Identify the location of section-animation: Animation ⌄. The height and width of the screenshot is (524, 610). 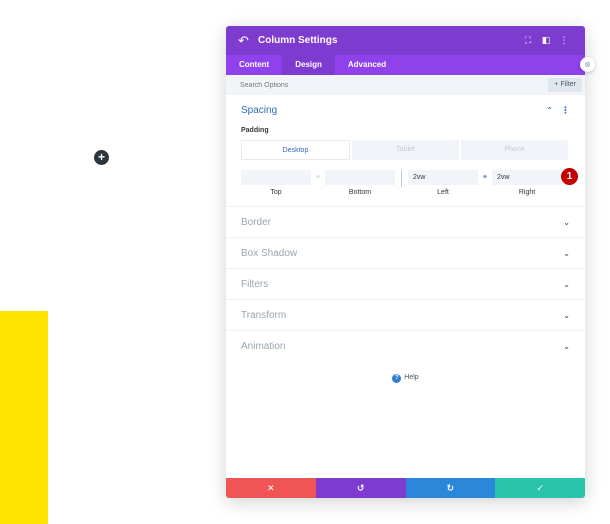
(405, 345).